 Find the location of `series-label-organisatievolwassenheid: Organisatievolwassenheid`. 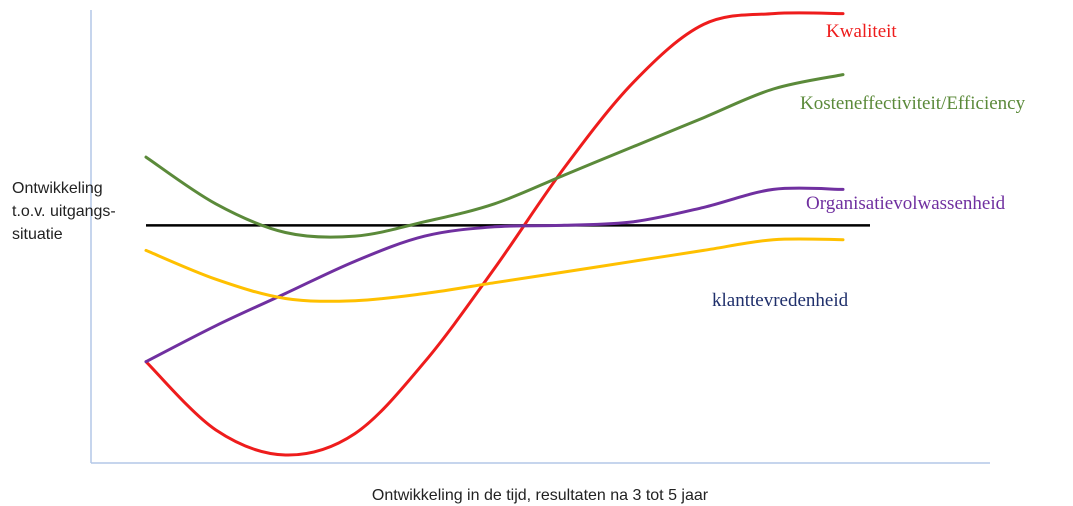

series-label-organisatievolwassenheid: Organisatievolwassenheid is located at coordinates (906, 203).